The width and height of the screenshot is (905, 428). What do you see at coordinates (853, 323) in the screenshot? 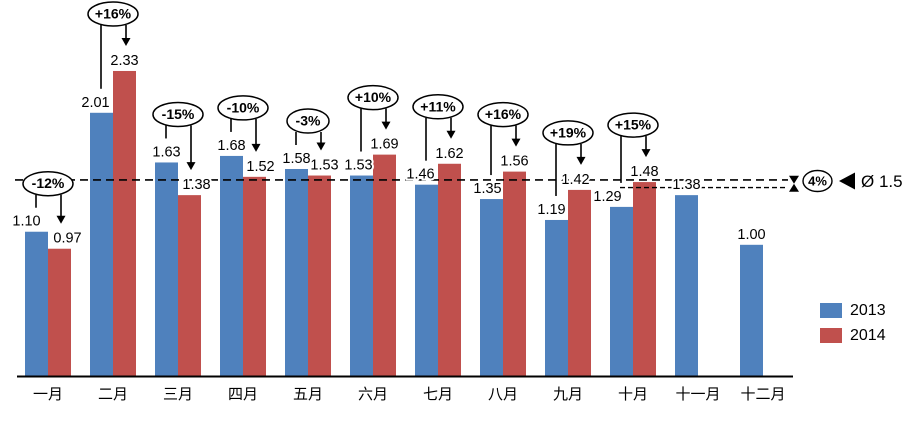
I see `legend: 2013 2014` at bounding box center [853, 323].